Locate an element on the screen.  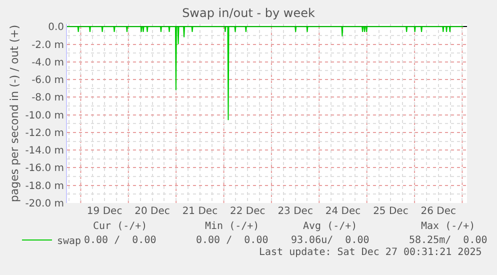
x-tick-label: 19 Dec is located at coordinates (104, 211).